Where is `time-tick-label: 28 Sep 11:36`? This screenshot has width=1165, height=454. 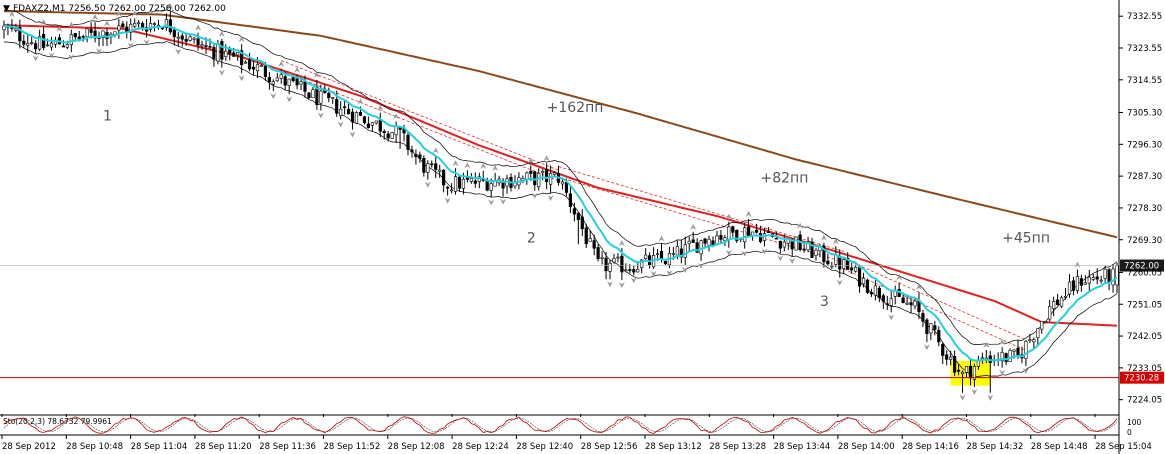
time-tick-label: 28 Sep 11:36 is located at coordinates (287, 447).